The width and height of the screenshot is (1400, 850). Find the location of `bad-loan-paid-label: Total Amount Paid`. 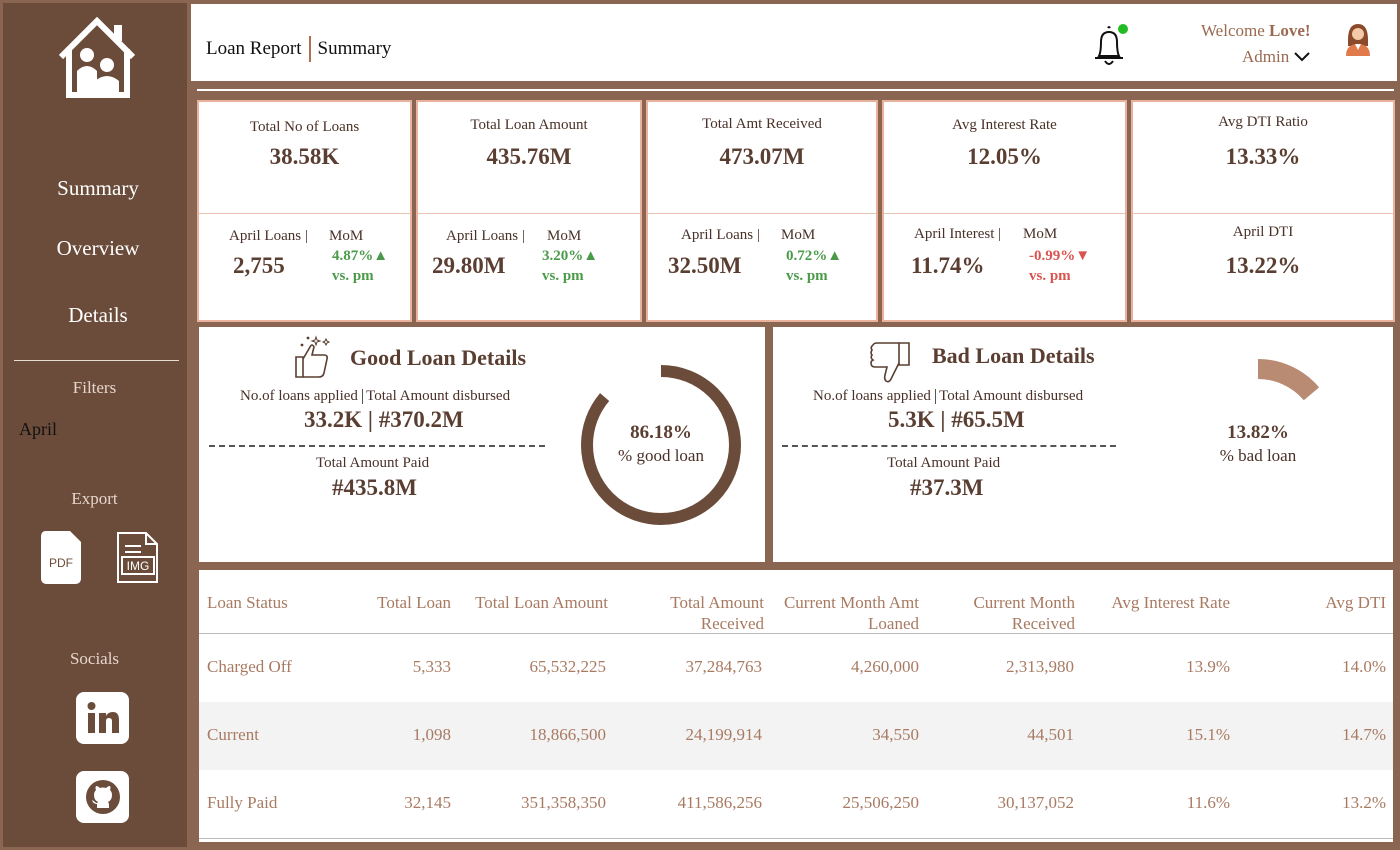

bad-loan-paid-label: Total Amount Paid is located at coordinates (944, 463).